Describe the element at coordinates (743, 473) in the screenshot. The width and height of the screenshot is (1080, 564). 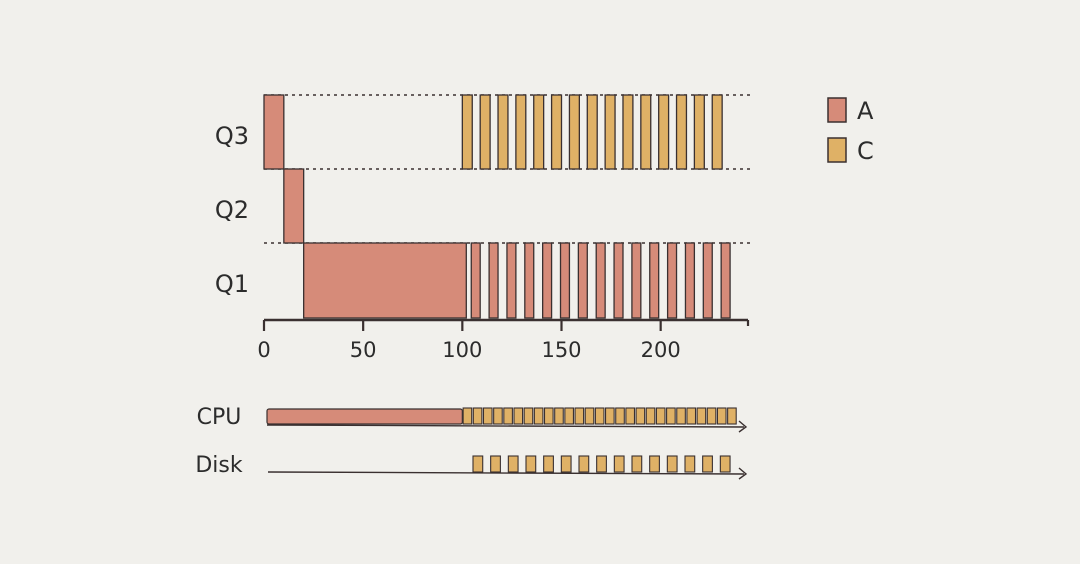
I see `disk-arrow-icon` at that location.